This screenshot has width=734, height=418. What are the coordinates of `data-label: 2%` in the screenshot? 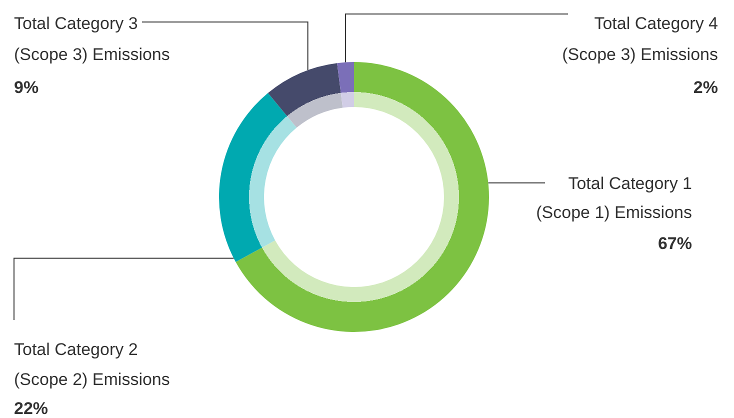 It's located at (705, 87).